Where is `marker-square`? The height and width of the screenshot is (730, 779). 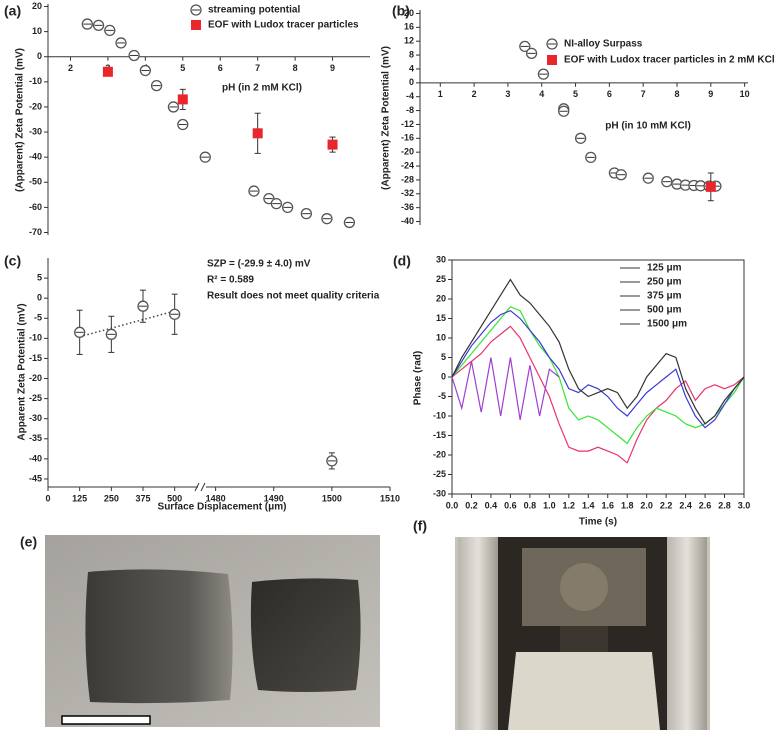 marker-square is located at coordinates (196, 25).